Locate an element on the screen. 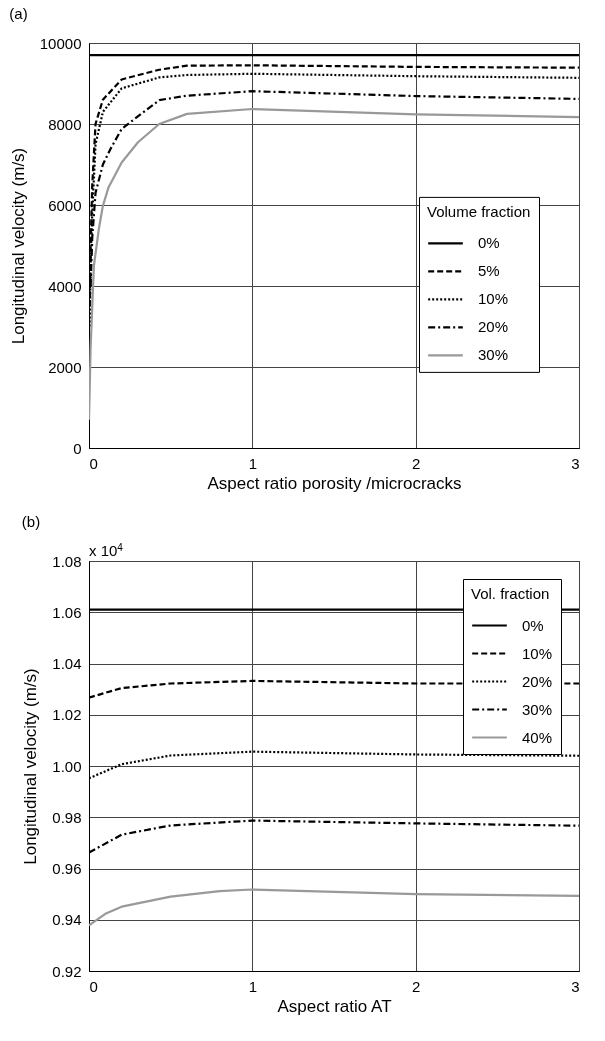 The width and height of the screenshot is (605, 1041). chart-title: (a) is located at coordinates (18, 13).